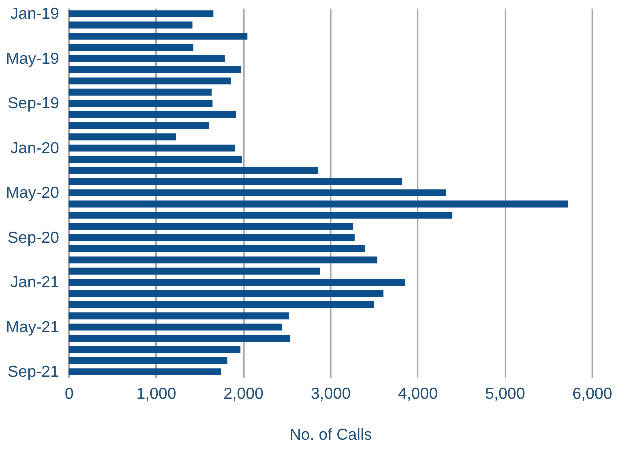 Image resolution: width=638 pixels, height=459 pixels. Describe the element at coordinates (505, 395) in the screenshot. I see `x-tick-label: 5,000` at that location.